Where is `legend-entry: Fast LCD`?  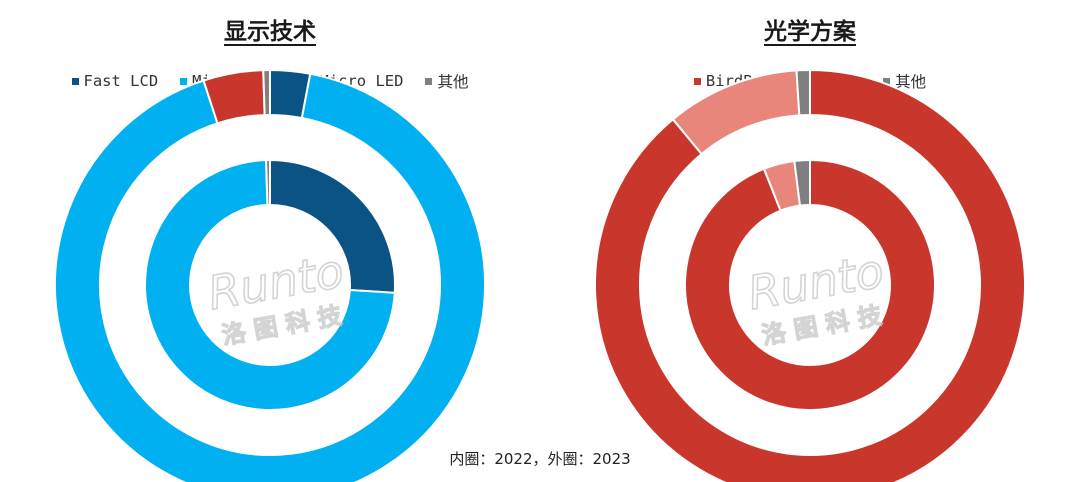 legend-entry: Fast LCD is located at coordinates (115, 81).